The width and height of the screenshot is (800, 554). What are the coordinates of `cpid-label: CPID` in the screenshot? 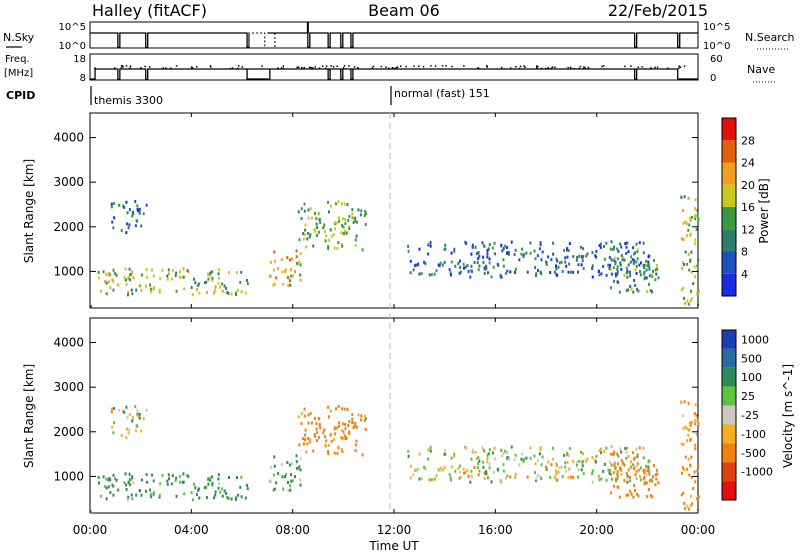 It's located at (20, 95).